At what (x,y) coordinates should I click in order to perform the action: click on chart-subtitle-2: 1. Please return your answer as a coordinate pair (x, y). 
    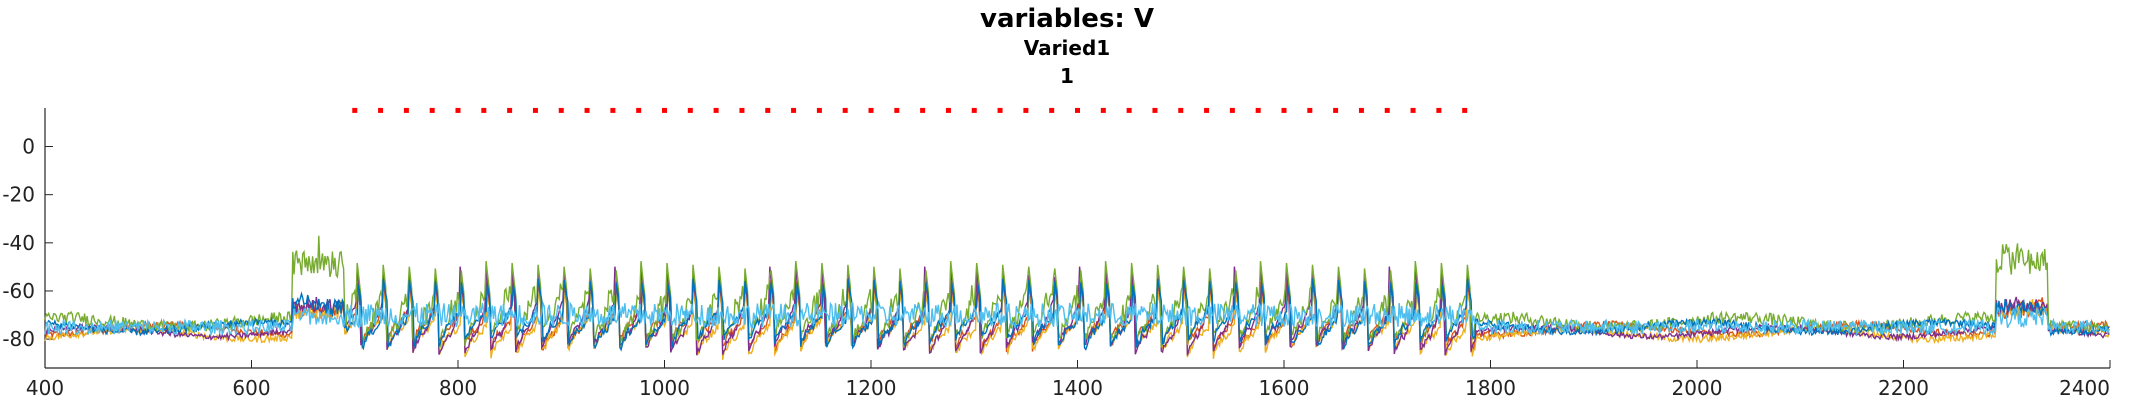
    Looking at the image, I should click on (1067, 76).